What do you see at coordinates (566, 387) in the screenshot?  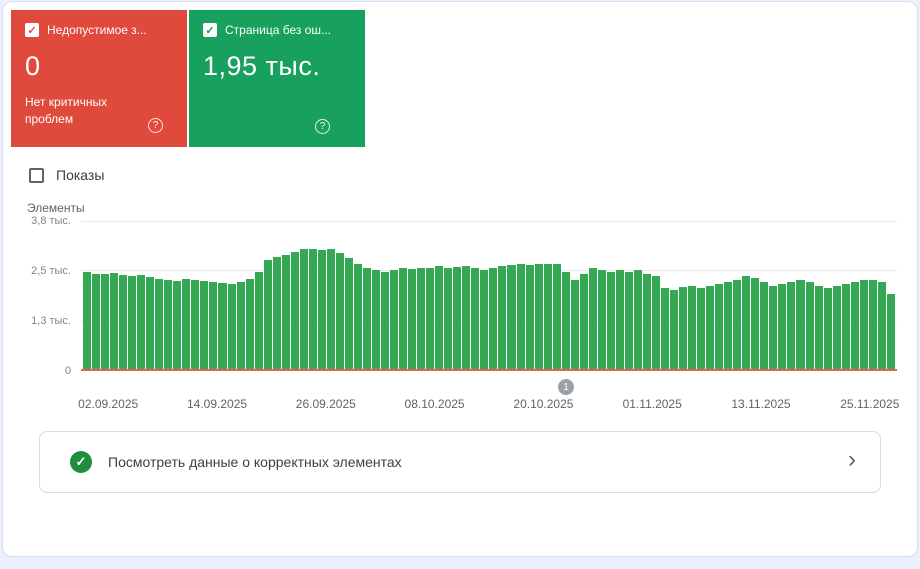 I see `annotation-marker: 1` at bounding box center [566, 387].